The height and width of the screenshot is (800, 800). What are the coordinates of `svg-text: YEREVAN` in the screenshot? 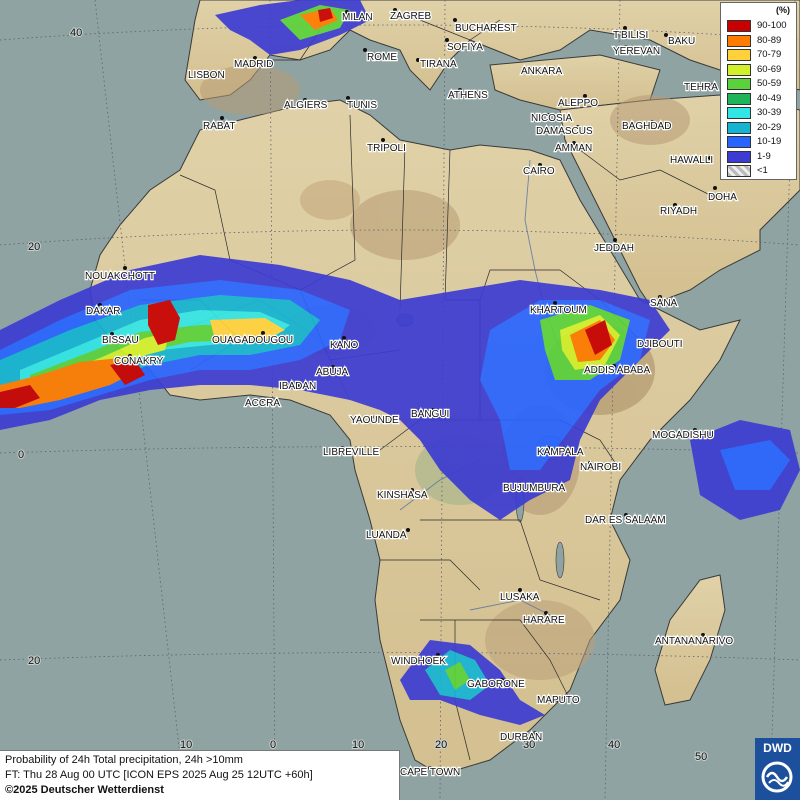 It's located at (636, 51).